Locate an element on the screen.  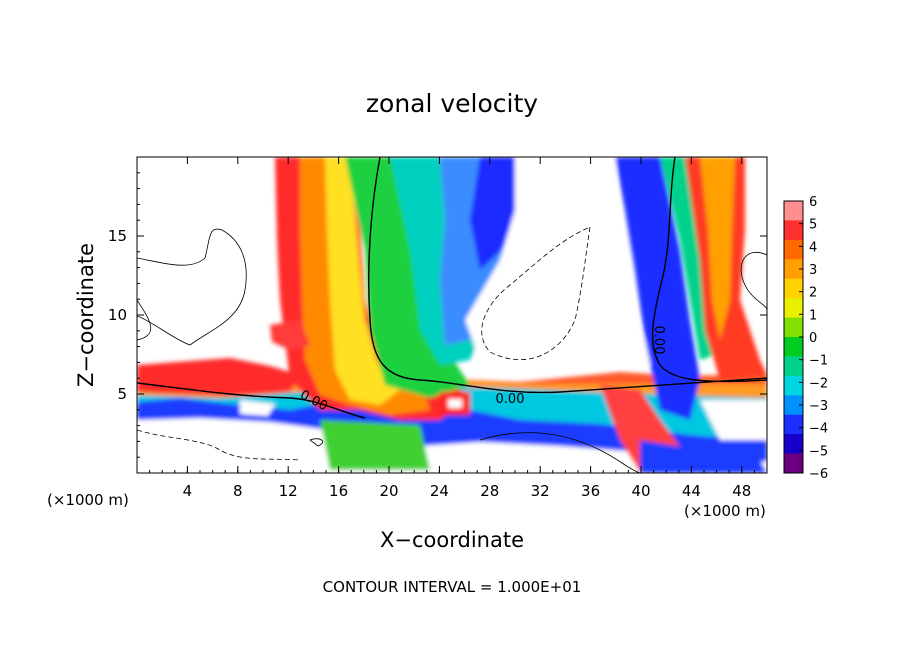
colorbar-tick-label: 3 is located at coordinates (813, 270).